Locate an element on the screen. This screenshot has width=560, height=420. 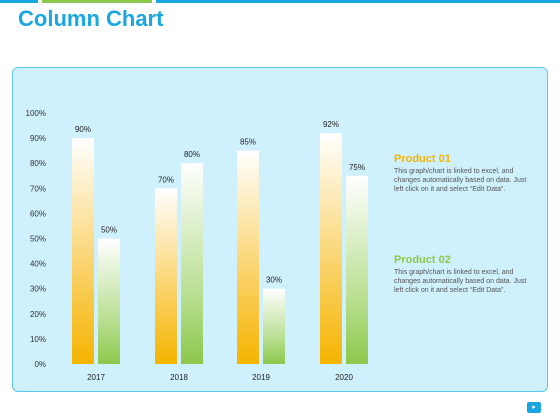
x-tick-label: 2017 is located at coordinates (96, 377).